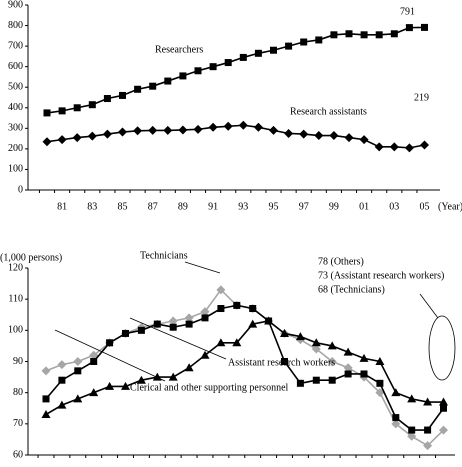 Image resolution: width=462 pixels, height=467 pixels. What do you see at coordinates (274, 206) in the screenshot?
I see `x-tick-label: 95` at bounding box center [274, 206].